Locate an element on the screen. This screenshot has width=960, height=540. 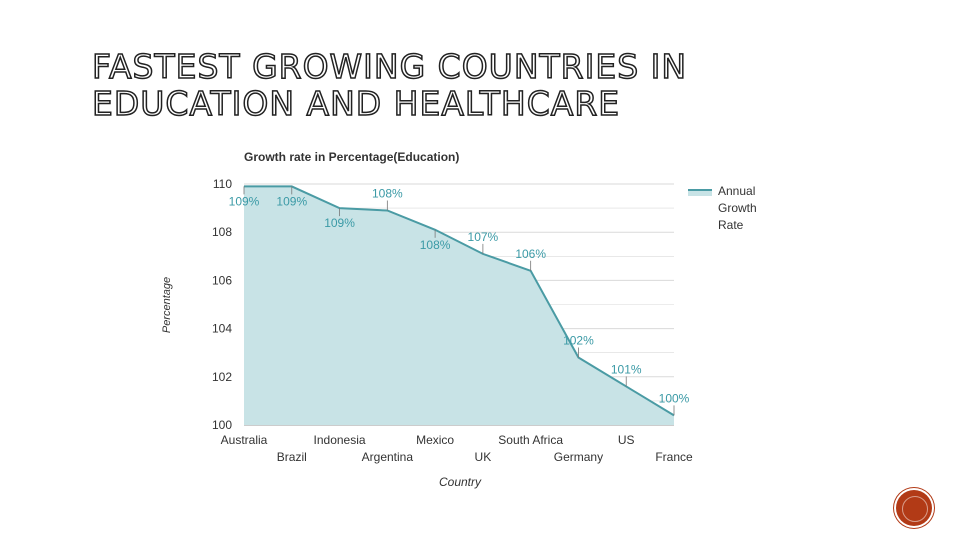
x-tick-label: Mexico is located at coordinates (435, 440).